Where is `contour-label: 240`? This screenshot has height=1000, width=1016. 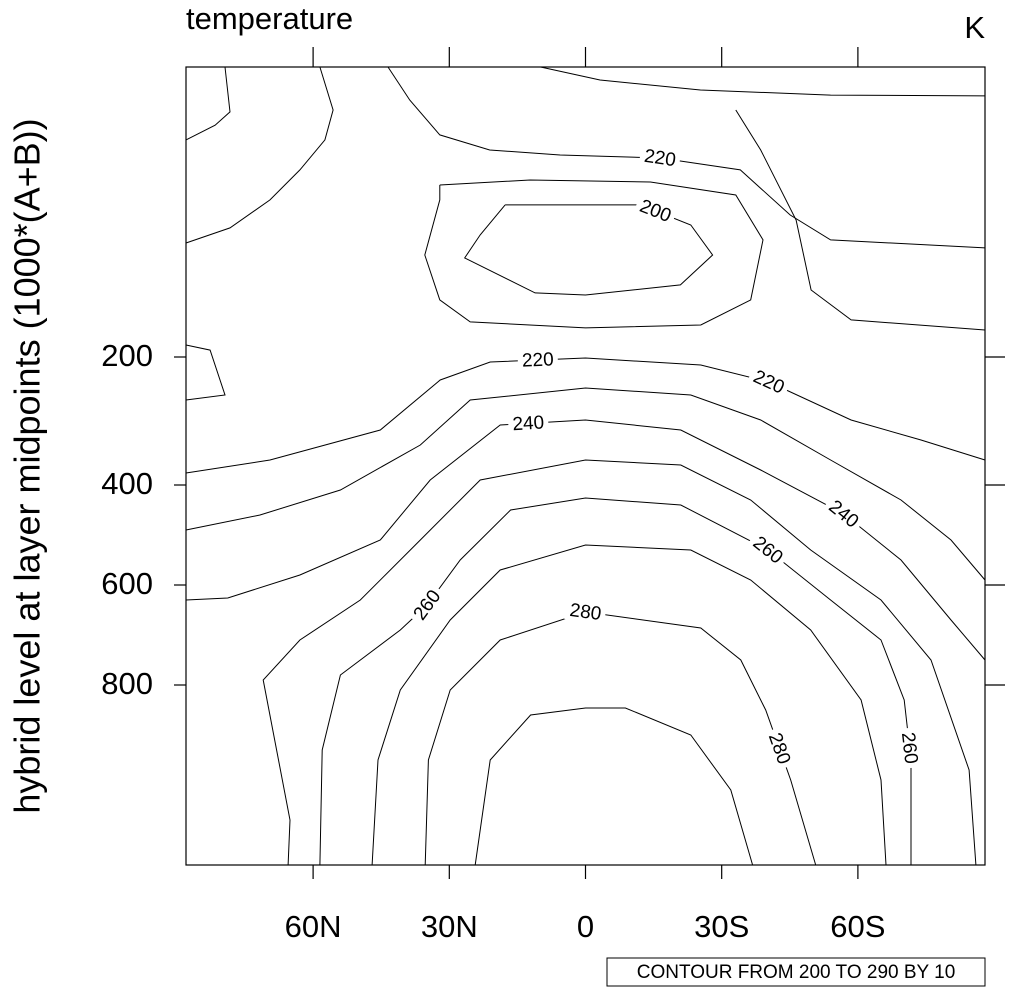 contour-label: 240 is located at coordinates (528, 423).